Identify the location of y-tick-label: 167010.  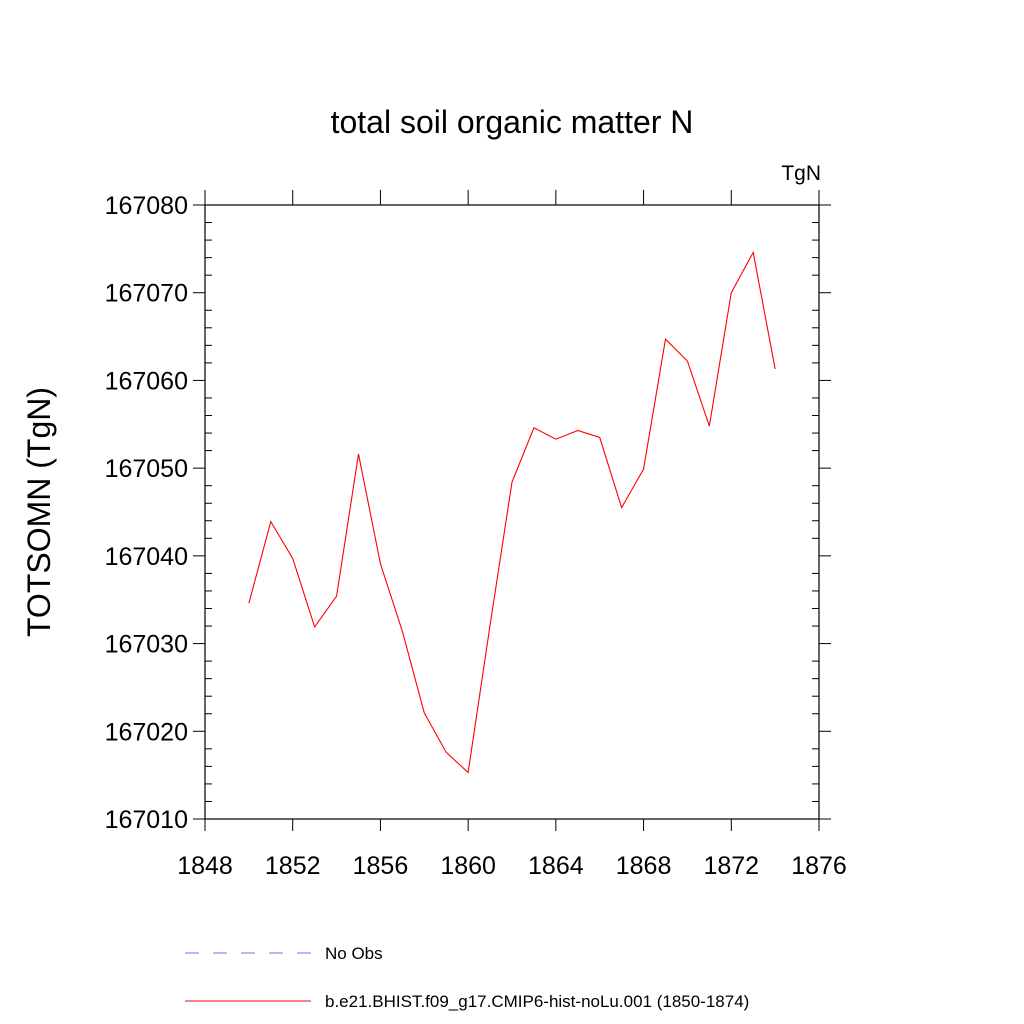
(146, 820).